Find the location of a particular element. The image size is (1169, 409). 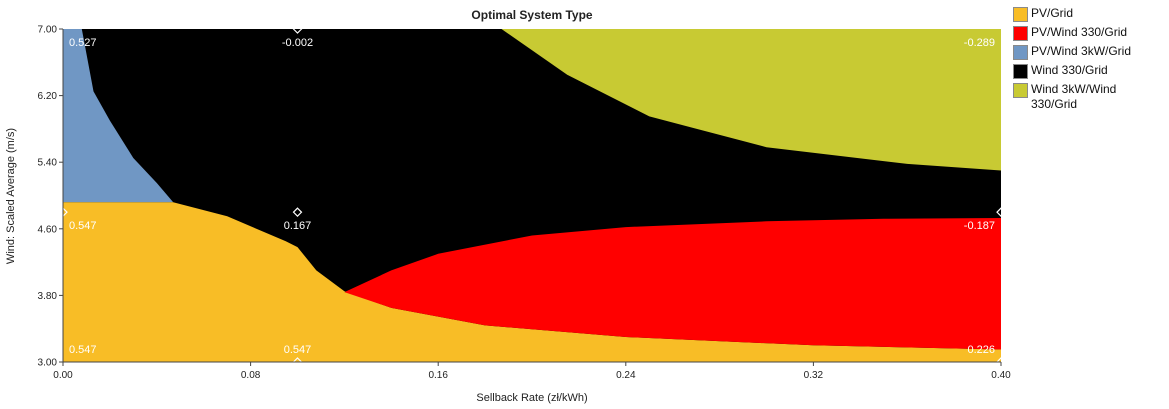

y-axis-label: Wind: Scaled Average (m/s) is located at coordinates (11, 196).